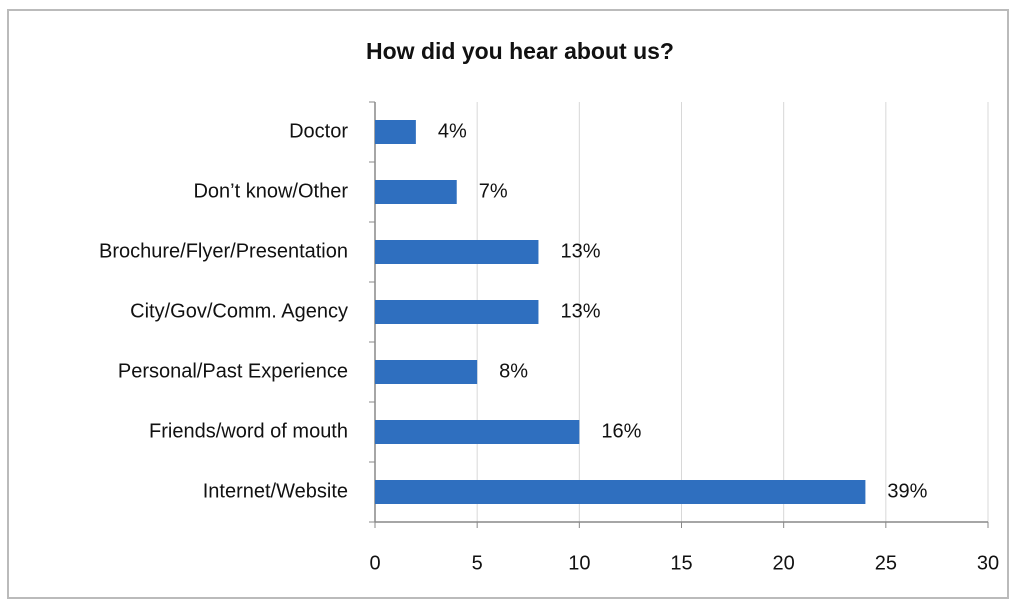  What do you see at coordinates (248, 431) in the screenshot?
I see `y-tick-label: Friends/word of mouth` at bounding box center [248, 431].